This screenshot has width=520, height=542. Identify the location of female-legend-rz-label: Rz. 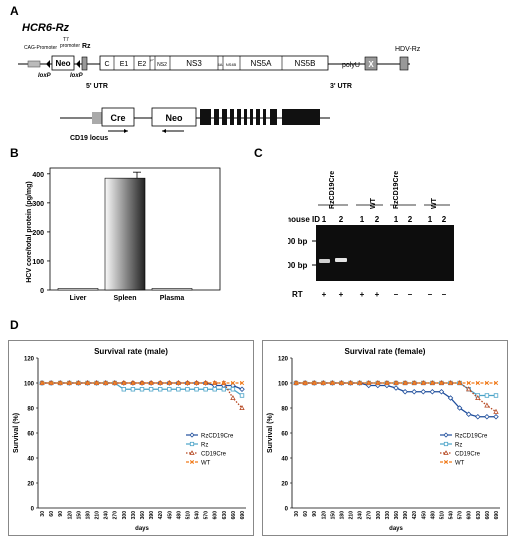
(458, 445).